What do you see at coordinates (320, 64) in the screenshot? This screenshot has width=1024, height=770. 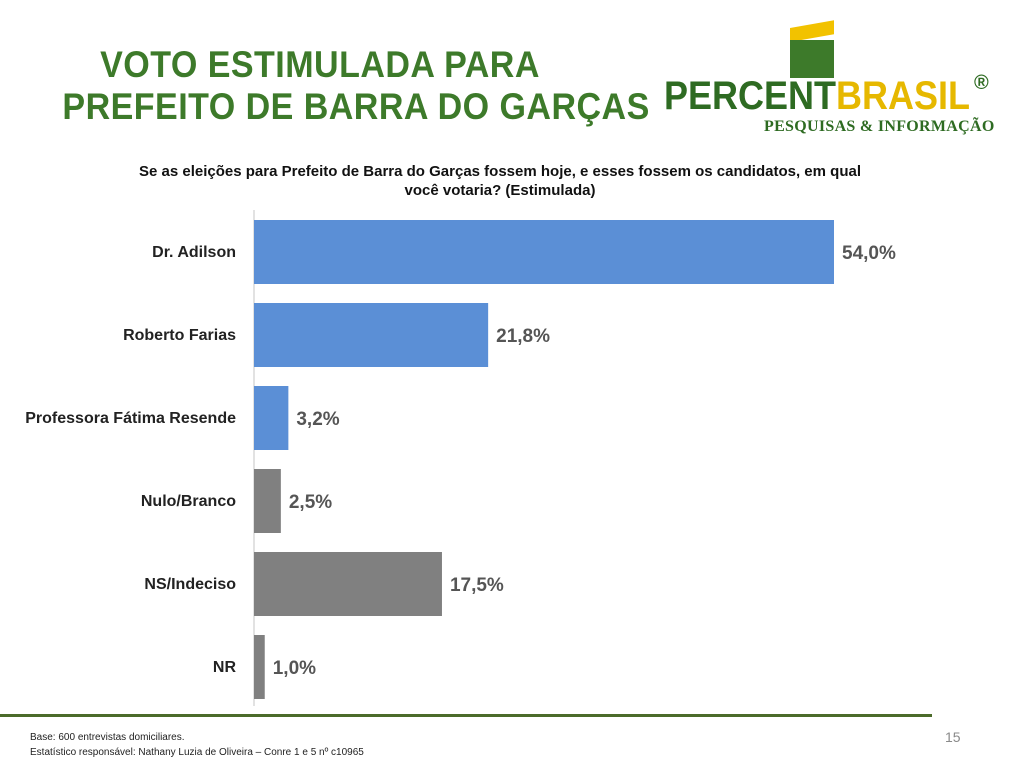 I see `title-line-1: VOTO ESTIMULADA PARA` at bounding box center [320, 64].